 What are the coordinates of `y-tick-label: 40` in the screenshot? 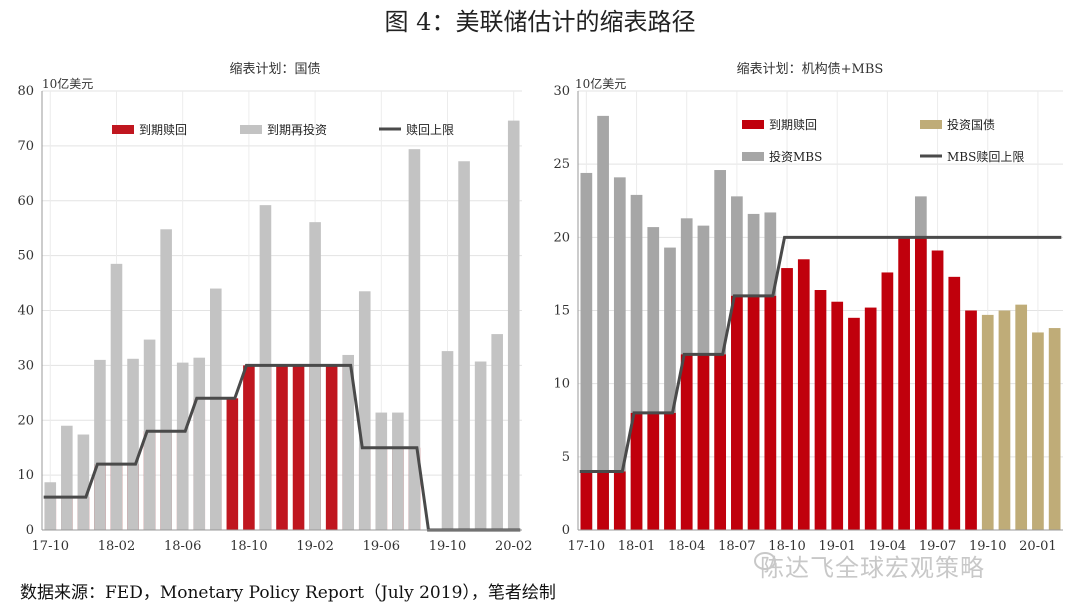 It's located at (25, 311).